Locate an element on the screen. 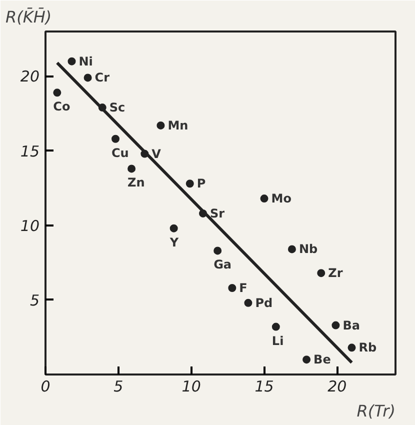 Image resolution: width=415 pixels, height=425 pixels. annotation: Sr is located at coordinates (217, 213).